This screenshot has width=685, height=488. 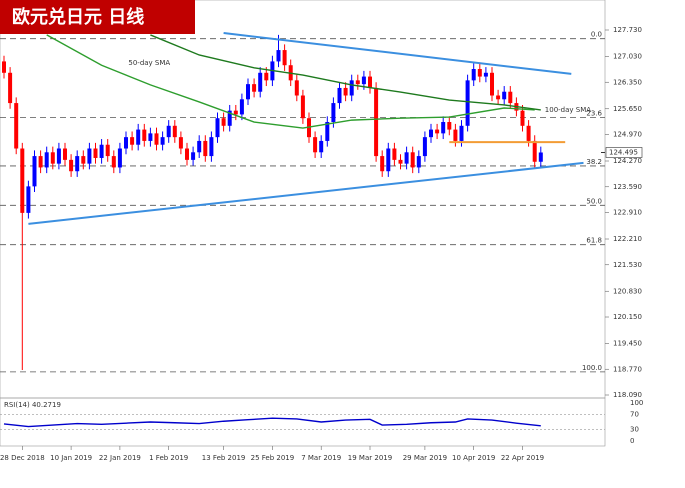 What do you see at coordinates (627, 344) in the screenshot?
I see `y-tick-label: 119.450` at bounding box center [627, 344].